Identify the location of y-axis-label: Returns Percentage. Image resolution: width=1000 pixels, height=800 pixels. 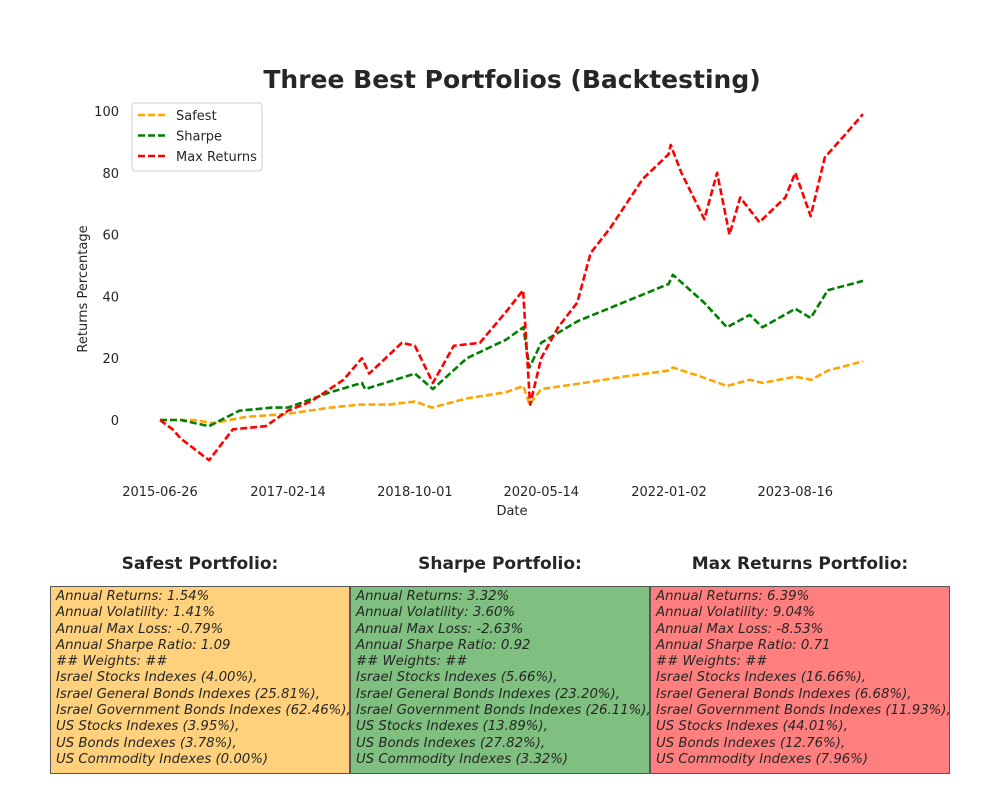
(83, 288).